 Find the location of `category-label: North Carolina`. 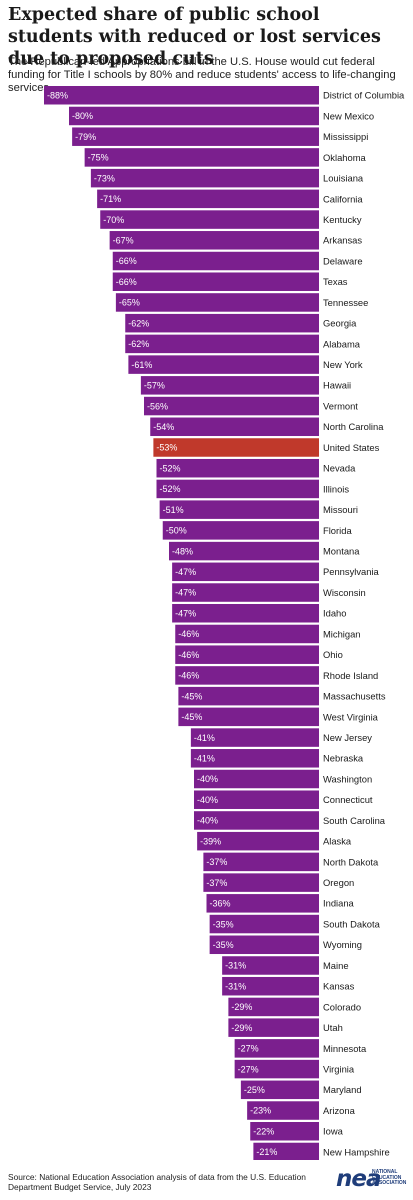

category-label: North Carolina is located at coordinates (353, 426).